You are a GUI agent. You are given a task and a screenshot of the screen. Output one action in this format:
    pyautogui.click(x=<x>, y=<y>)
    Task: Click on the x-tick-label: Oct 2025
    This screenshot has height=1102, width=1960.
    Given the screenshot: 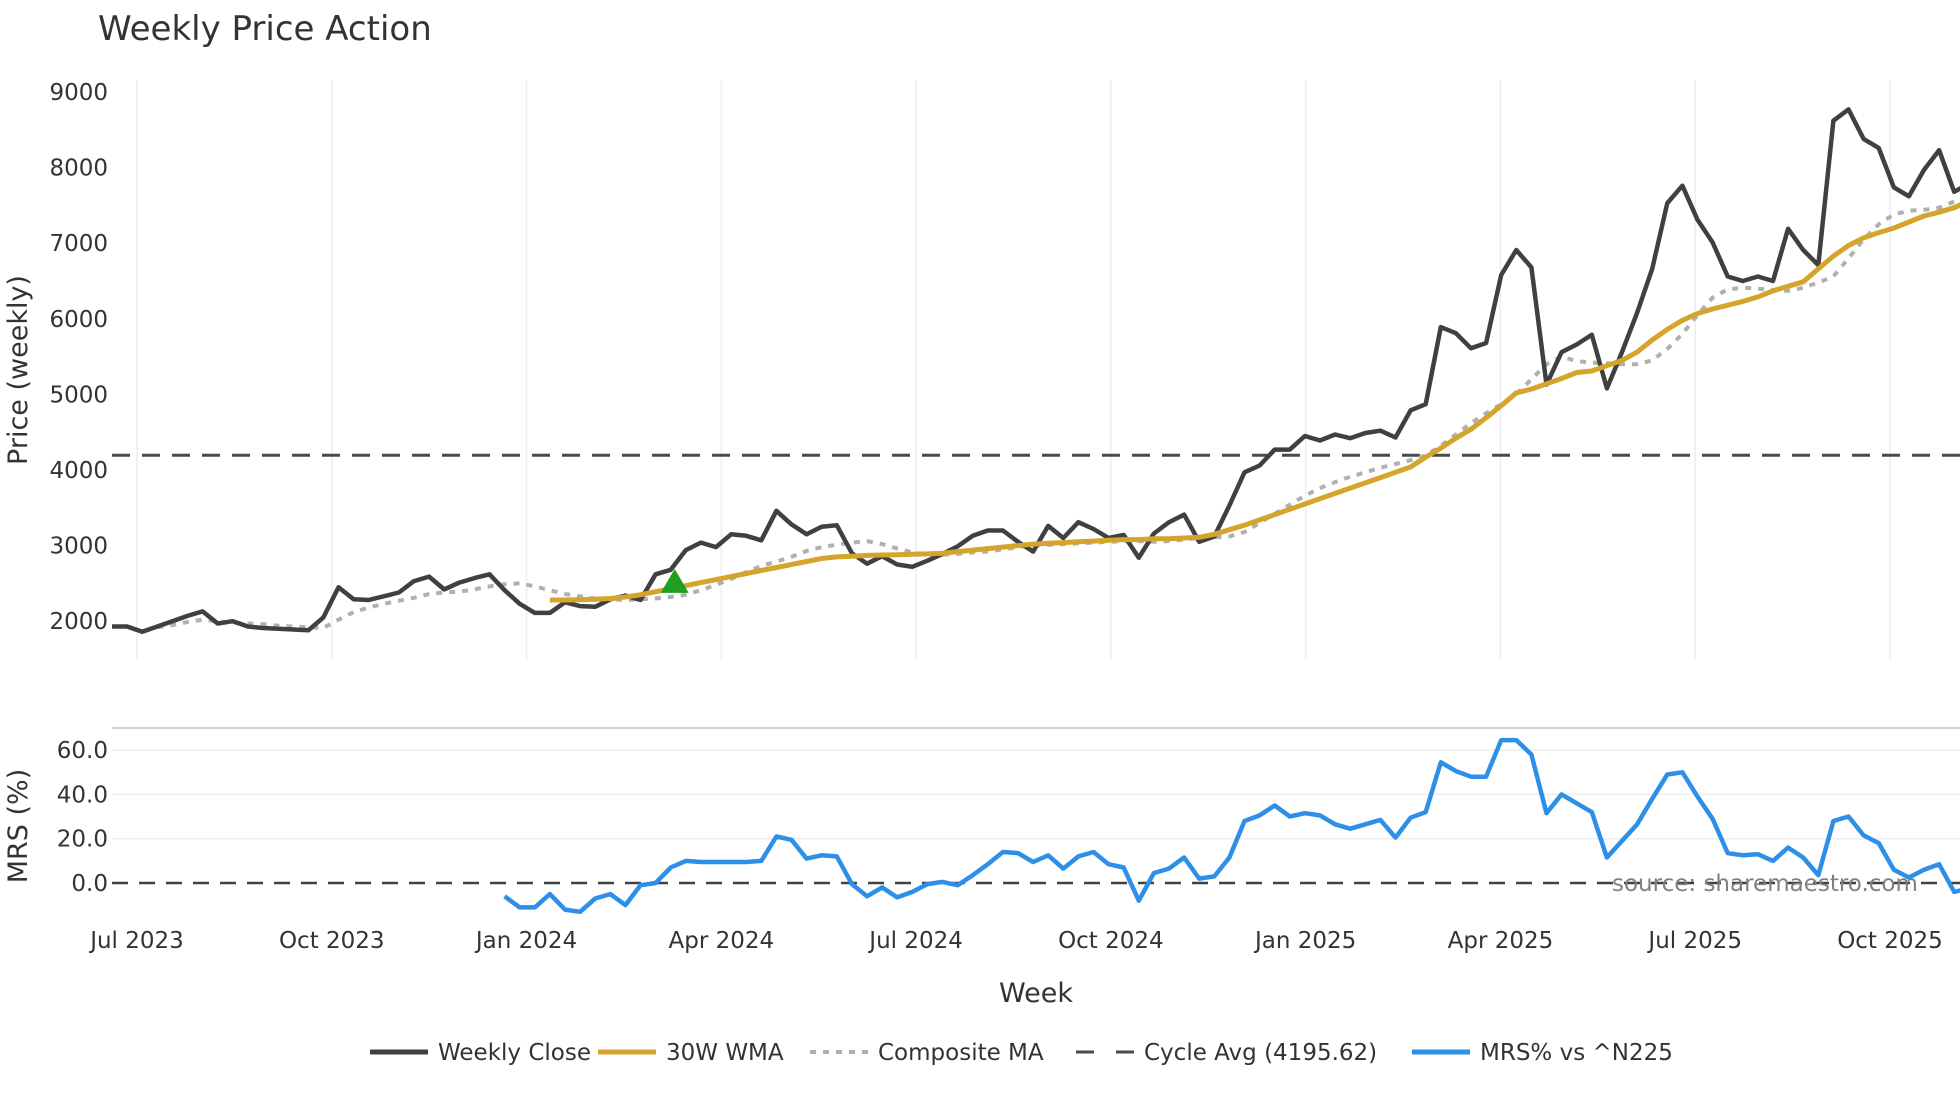 What is the action you would take?
    pyautogui.click(x=1890, y=941)
    